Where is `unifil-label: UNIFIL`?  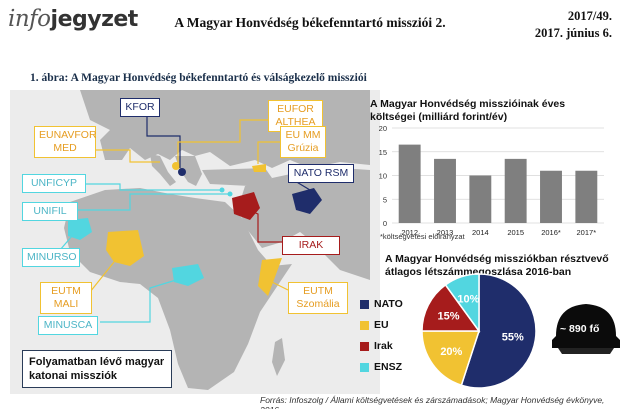 unifil-label: UNIFIL is located at coordinates (50, 211).